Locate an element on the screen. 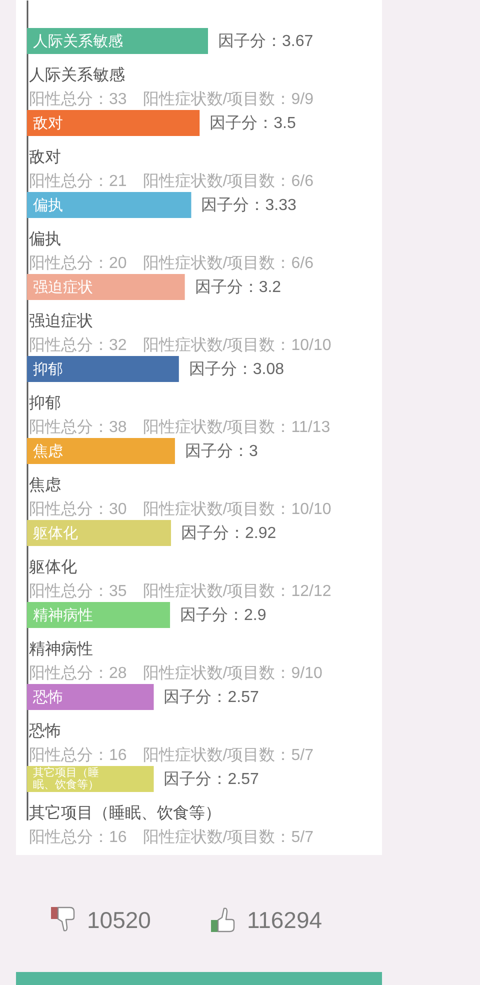  text: 116294 is located at coordinates (284, 920).